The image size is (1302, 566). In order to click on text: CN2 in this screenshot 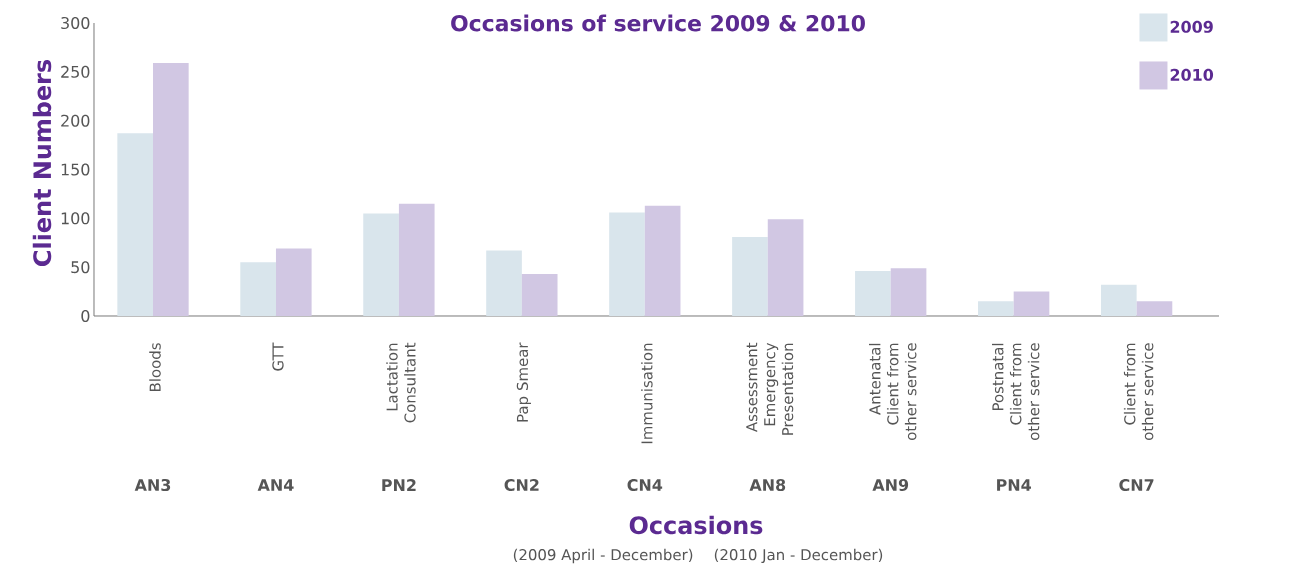, I will do `click(521, 485)`.